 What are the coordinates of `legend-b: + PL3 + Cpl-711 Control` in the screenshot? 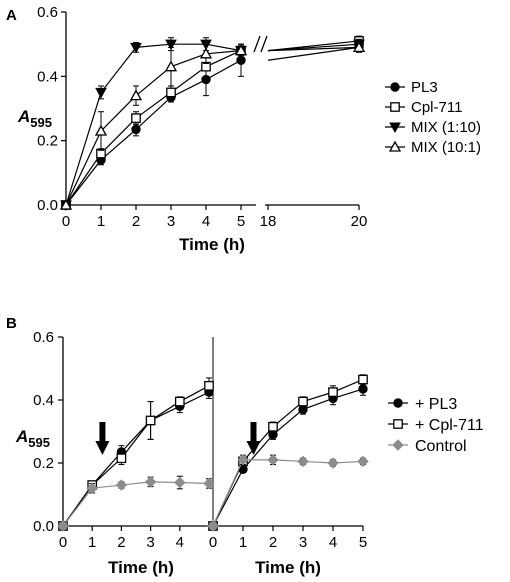 It's located at (436, 425).